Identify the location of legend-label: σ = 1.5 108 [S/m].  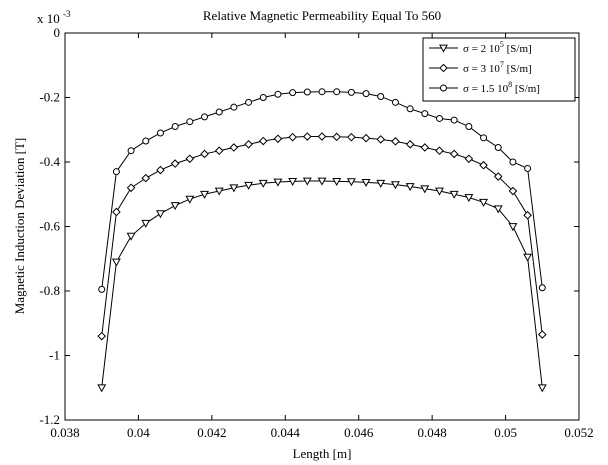
(501, 87).